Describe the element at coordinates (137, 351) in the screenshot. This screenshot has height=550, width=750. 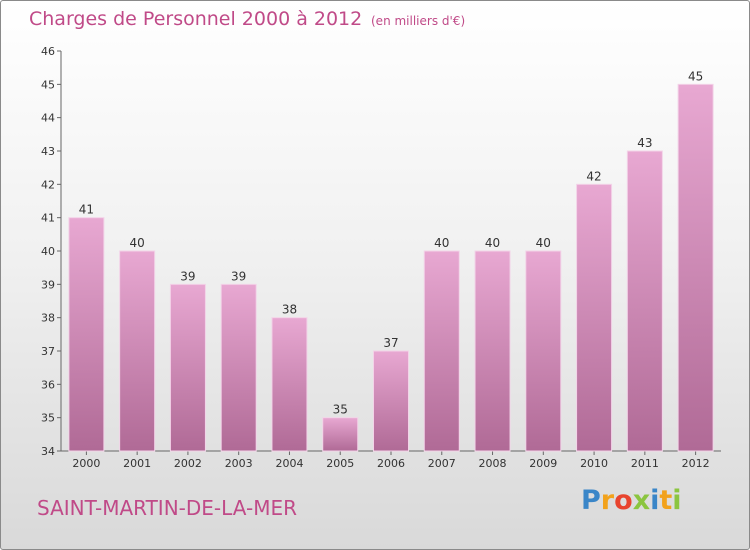
I see `bar-2001` at that location.